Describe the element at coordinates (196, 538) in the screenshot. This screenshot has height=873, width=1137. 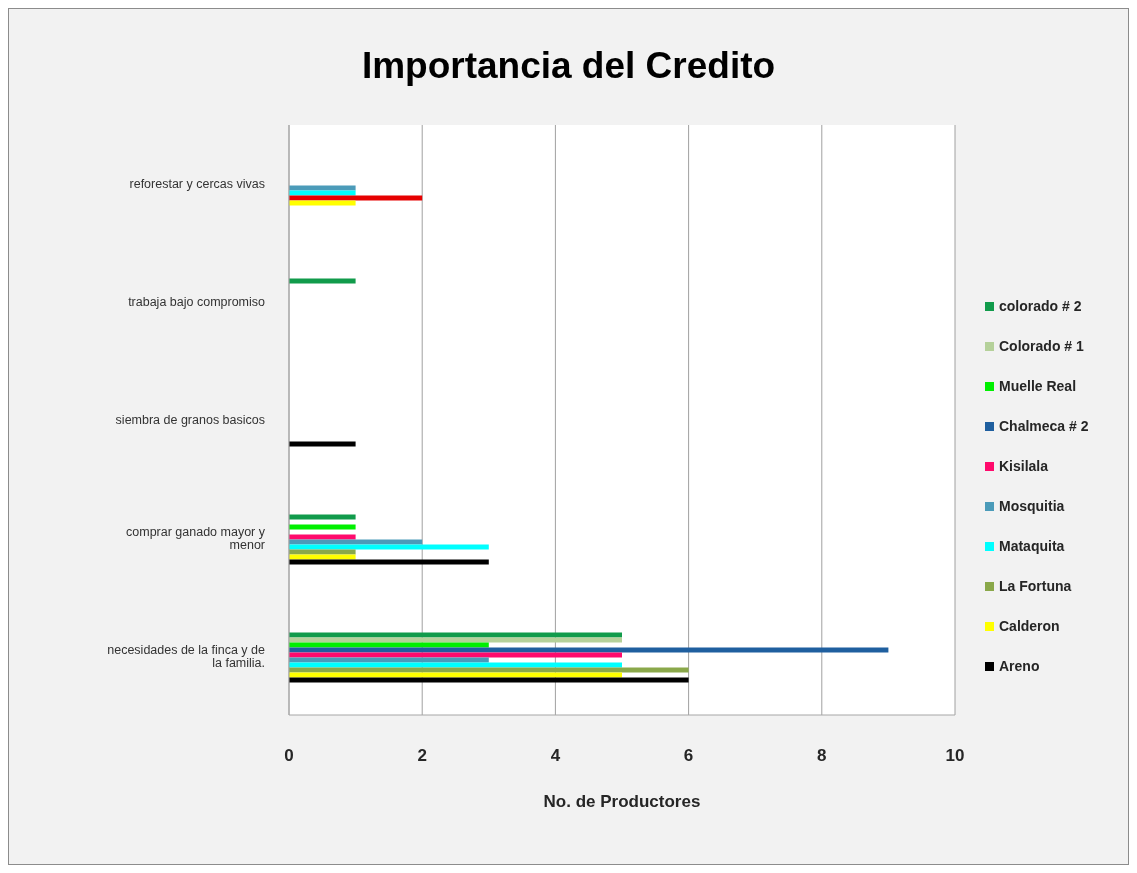
I see `y-tick-label: comprar ganado mayor y menor` at that location.